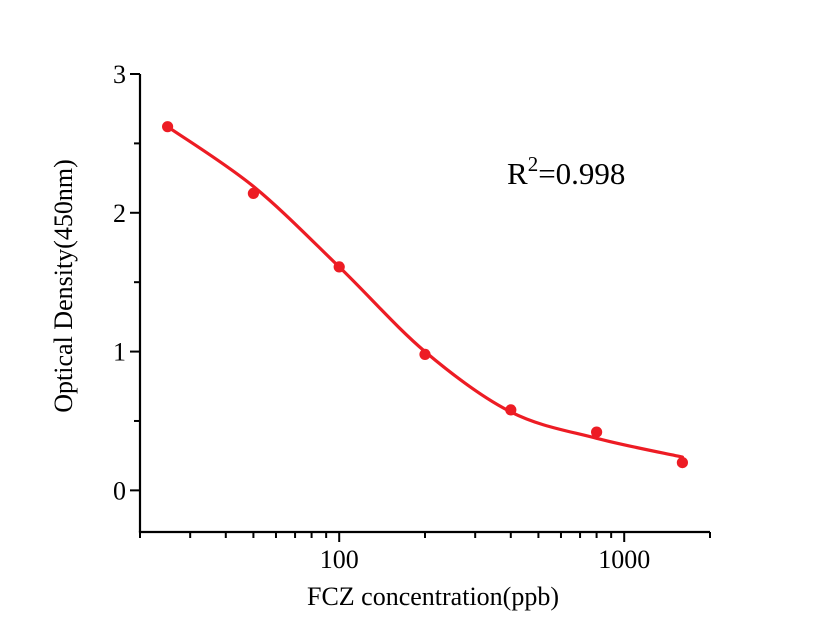 The width and height of the screenshot is (816, 640). Describe the element at coordinates (119, 490) in the screenshot. I see `y-tick-label: 0` at that location.